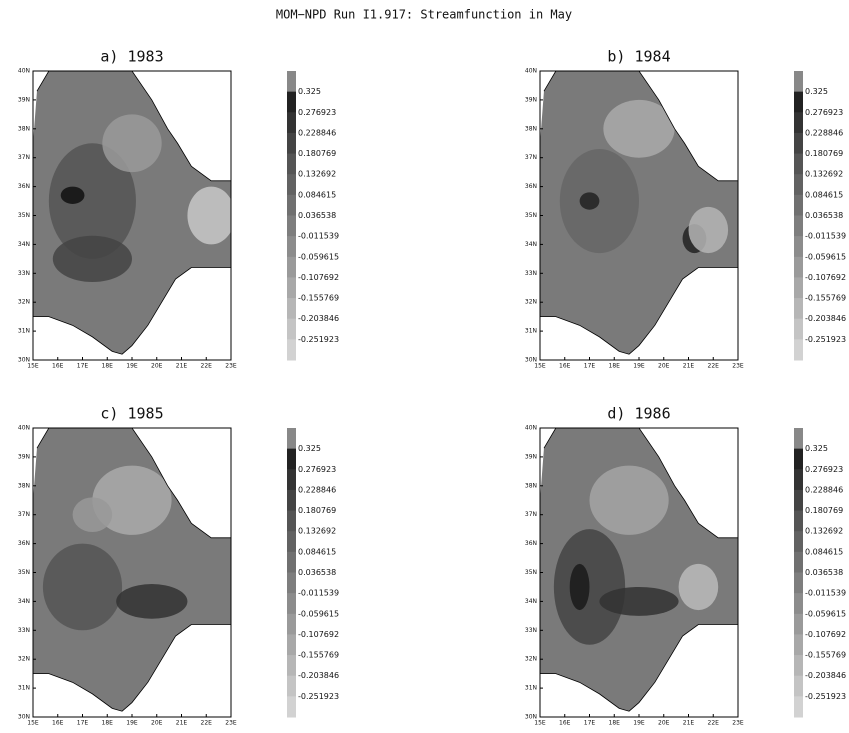  Describe the element at coordinates (824, 489) in the screenshot. I see `colorbar-label: 0.228846` at that location.